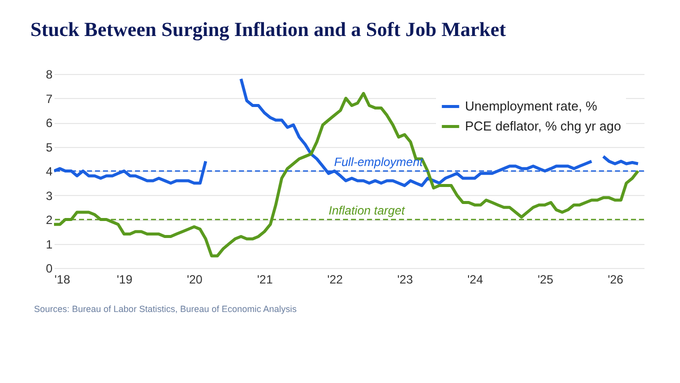 This screenshot has width=680, height=383. What do you see at coordinates (49, 99) in the screenshot?
I see `y-tick-label: 7` at bounding box center [49, 99].